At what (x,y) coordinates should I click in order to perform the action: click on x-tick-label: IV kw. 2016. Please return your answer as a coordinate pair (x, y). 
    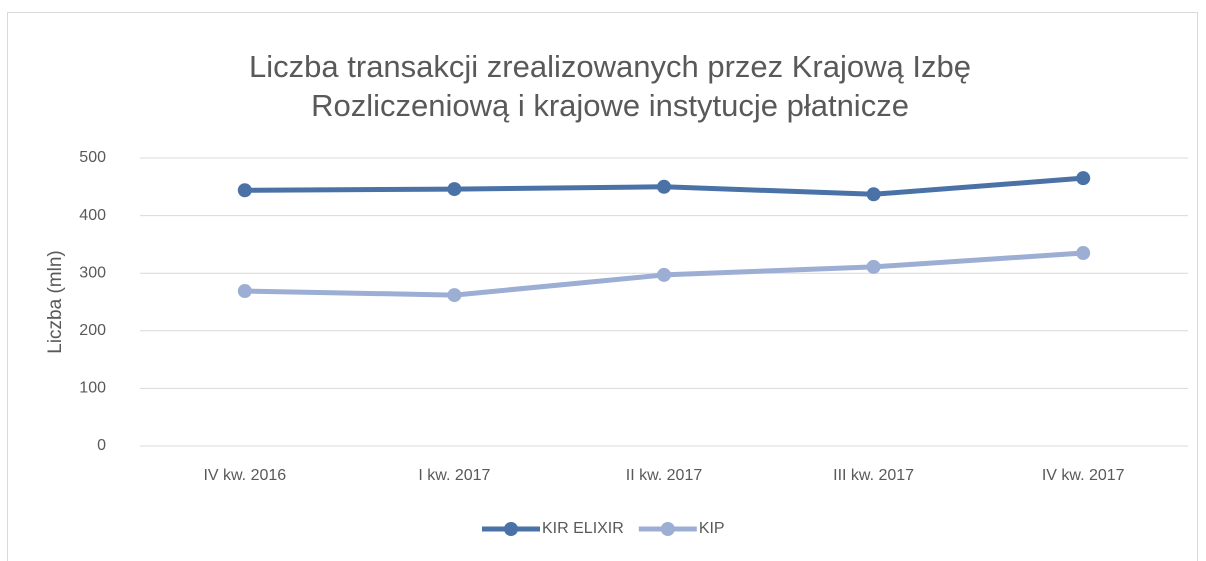
    Looking at the image, I should click on (244, 475).